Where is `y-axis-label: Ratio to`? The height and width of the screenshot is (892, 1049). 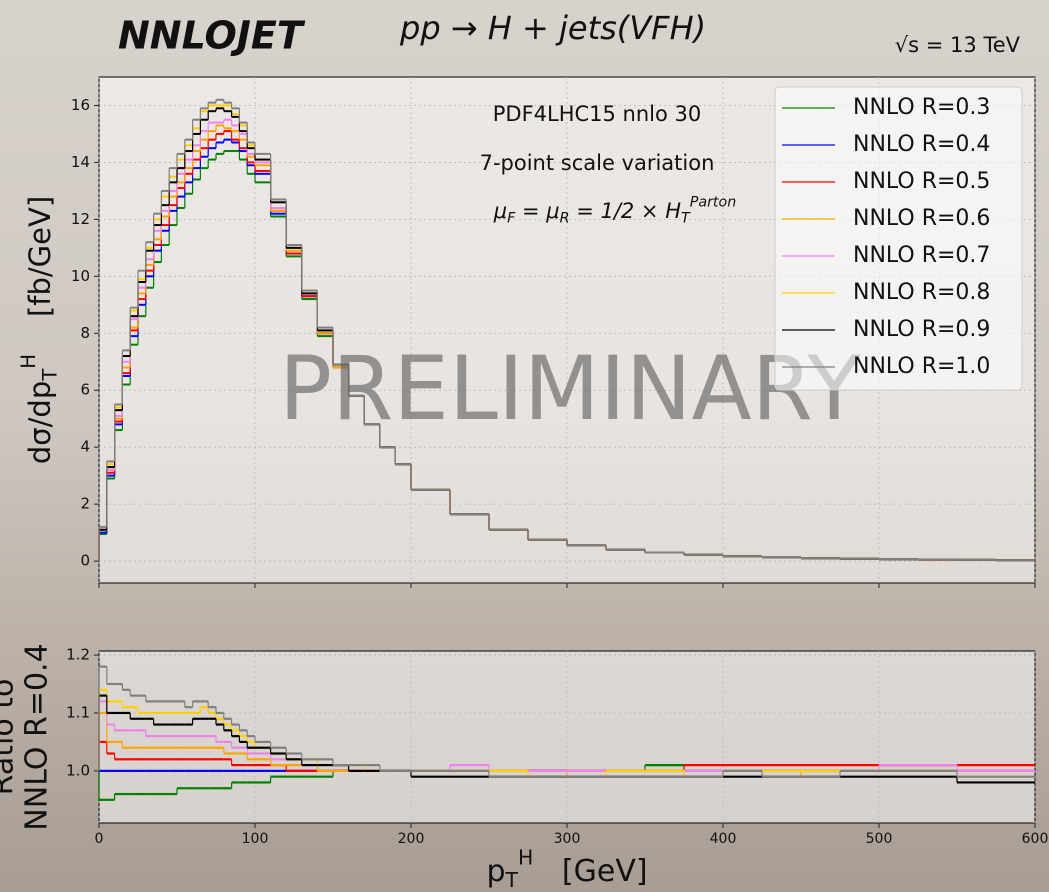 y-axis-label: Ratio to is located at coordinates (10, 737).